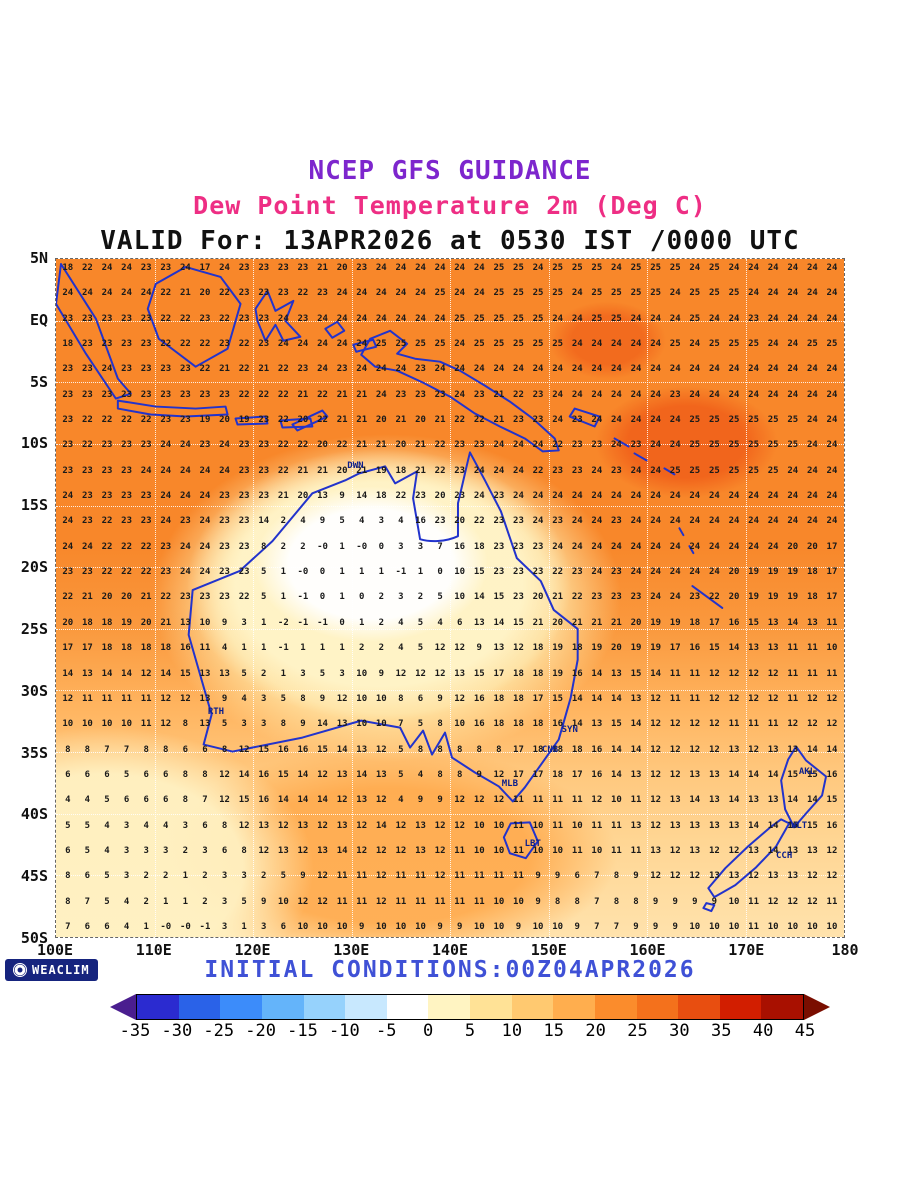 The image size is (900, 1200). I want to click on dewpoint-value: 17, so click(87, 648).